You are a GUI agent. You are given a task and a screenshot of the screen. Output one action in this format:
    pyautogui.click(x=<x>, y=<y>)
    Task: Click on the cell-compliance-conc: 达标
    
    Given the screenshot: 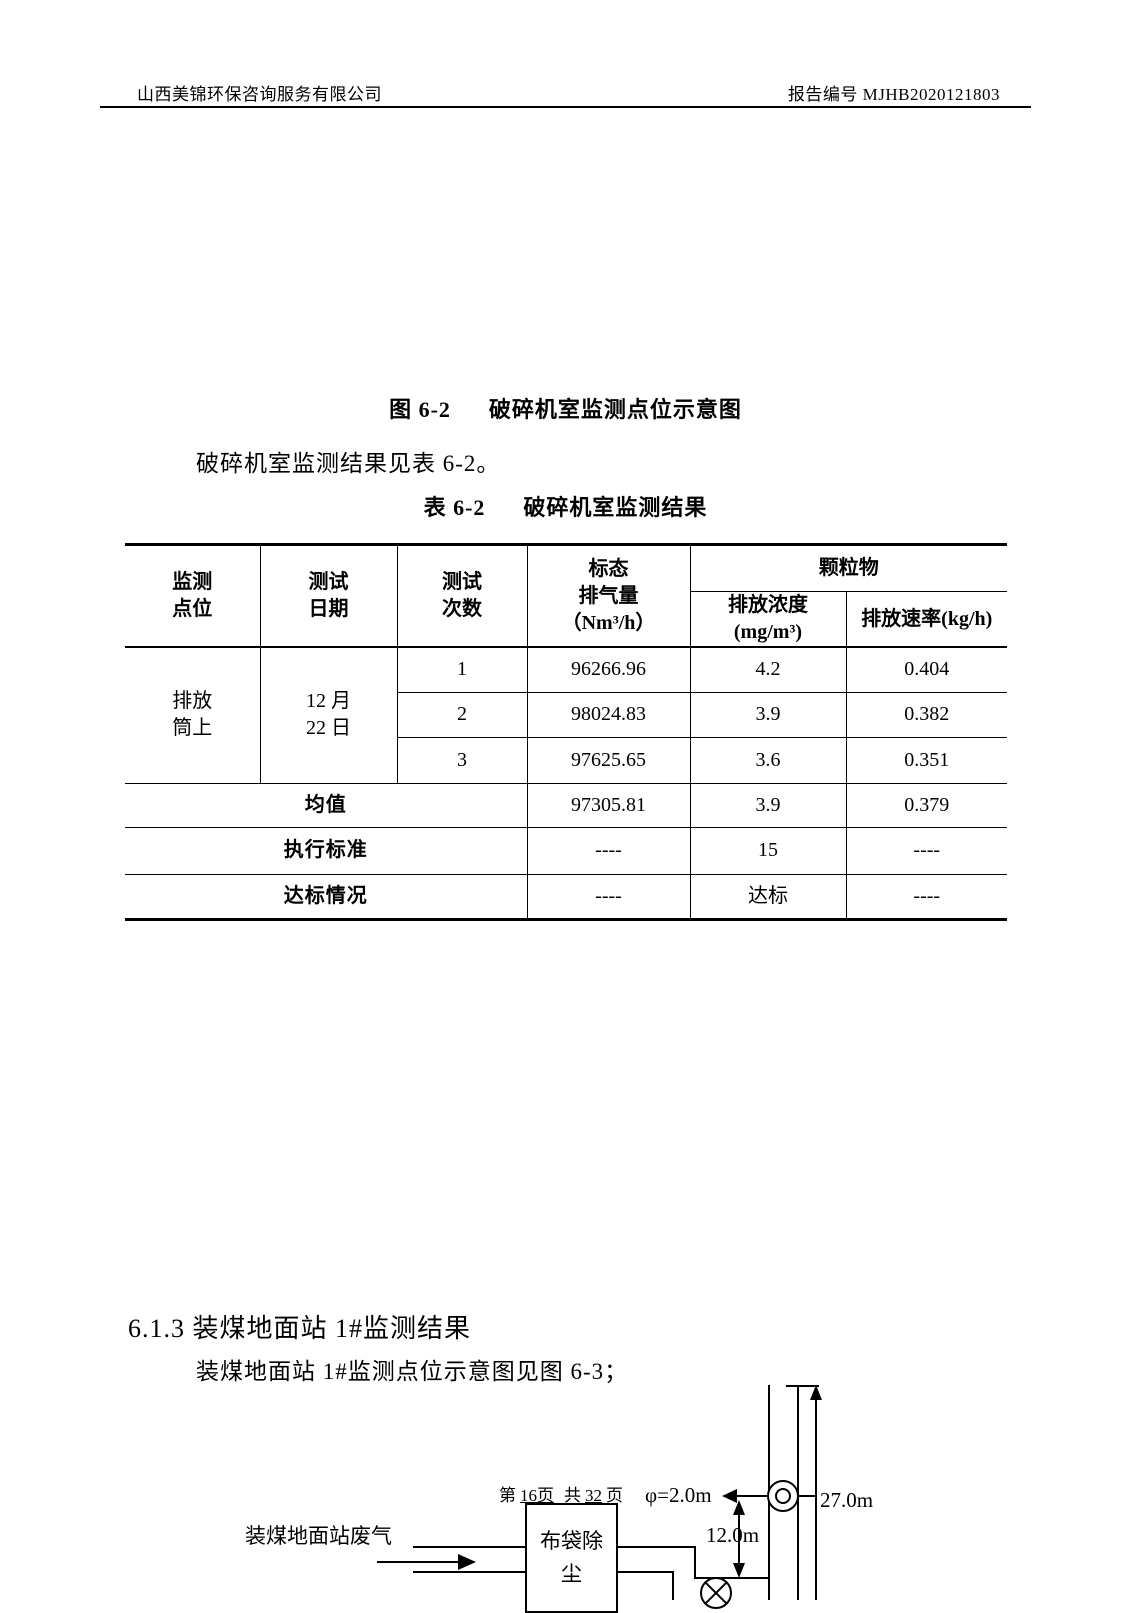 What is the action you would take?
    pyautogui.click(x=768, y=896)
    